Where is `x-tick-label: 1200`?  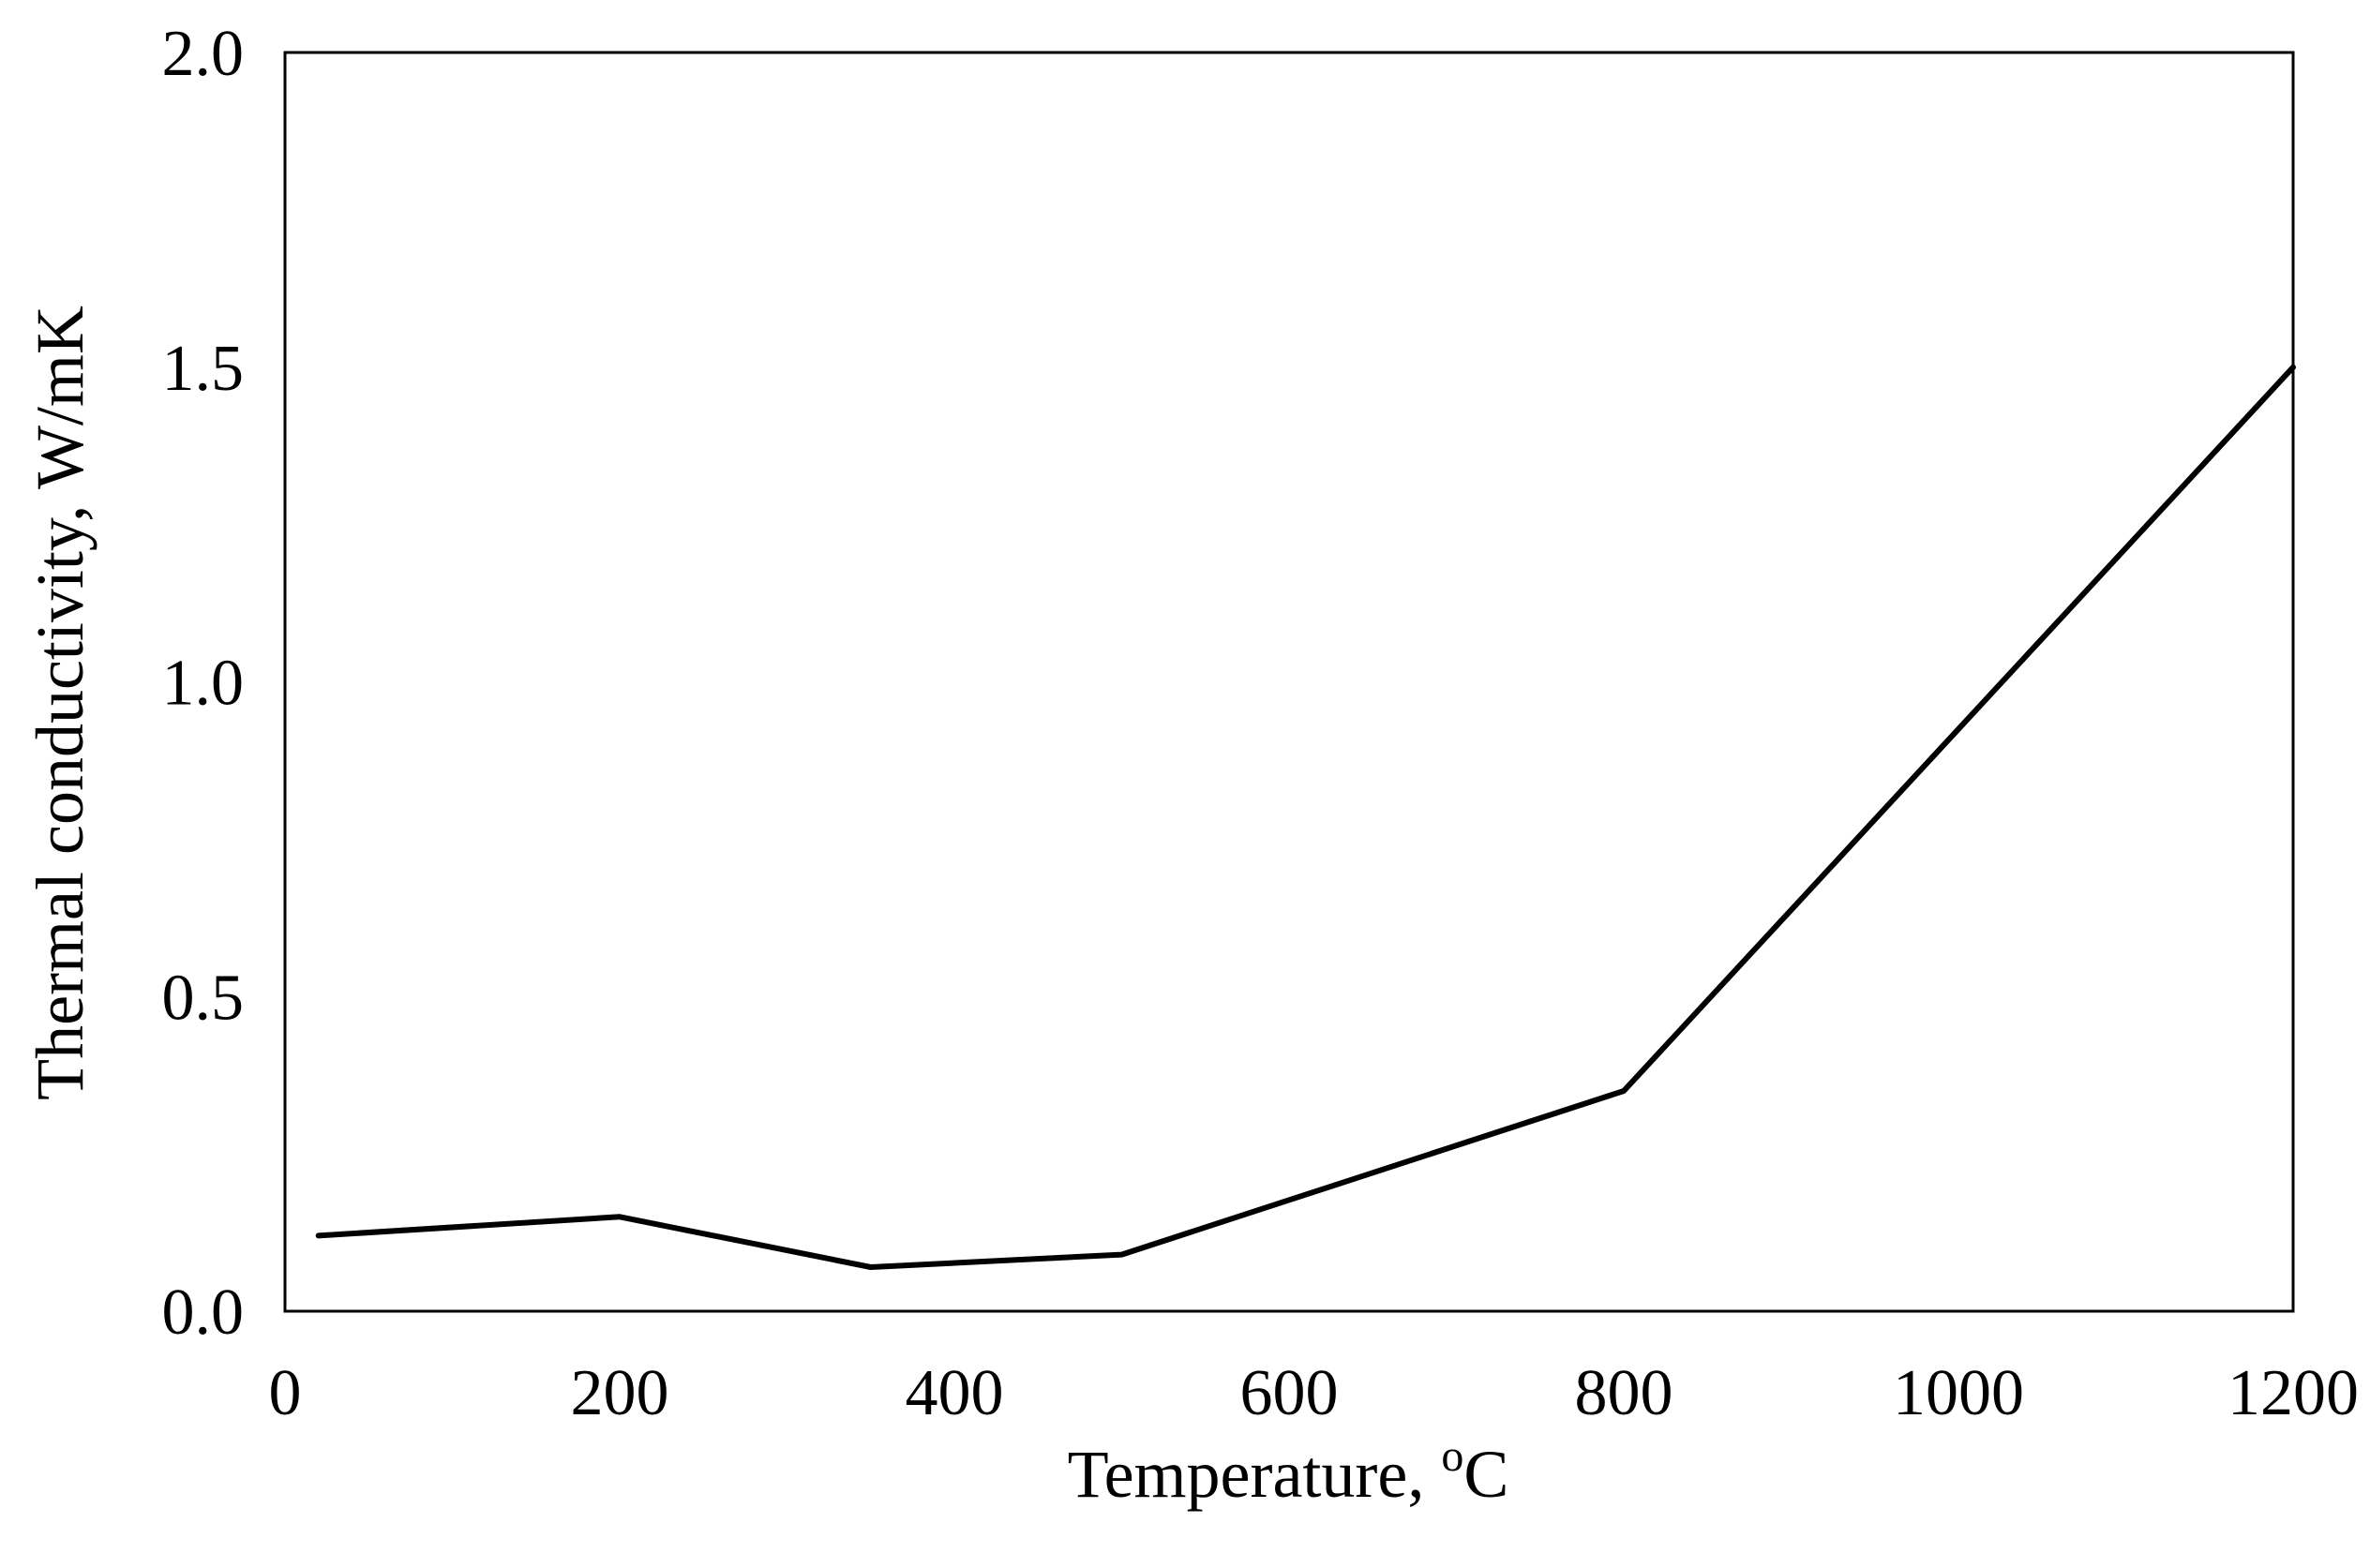 x-tick-label: 1200 is located at coordinates (2293, 1393).